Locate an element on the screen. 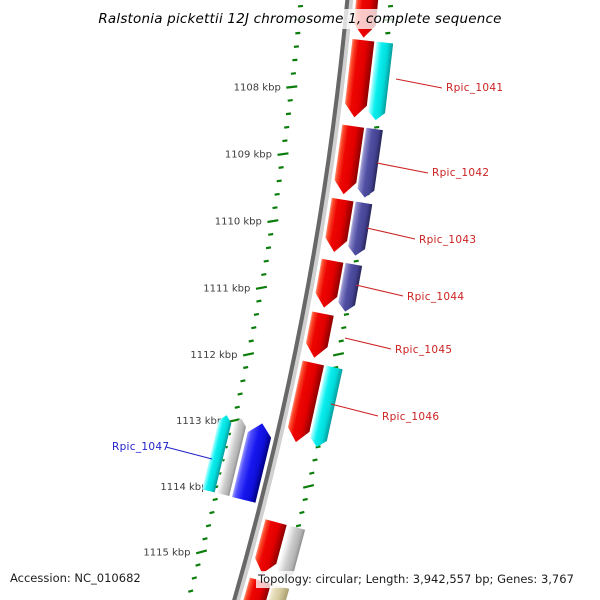 This screenshot has height=600, width=600. gene-cog-bar-Rpic_1047-gray is located at coordinates (231, 457).